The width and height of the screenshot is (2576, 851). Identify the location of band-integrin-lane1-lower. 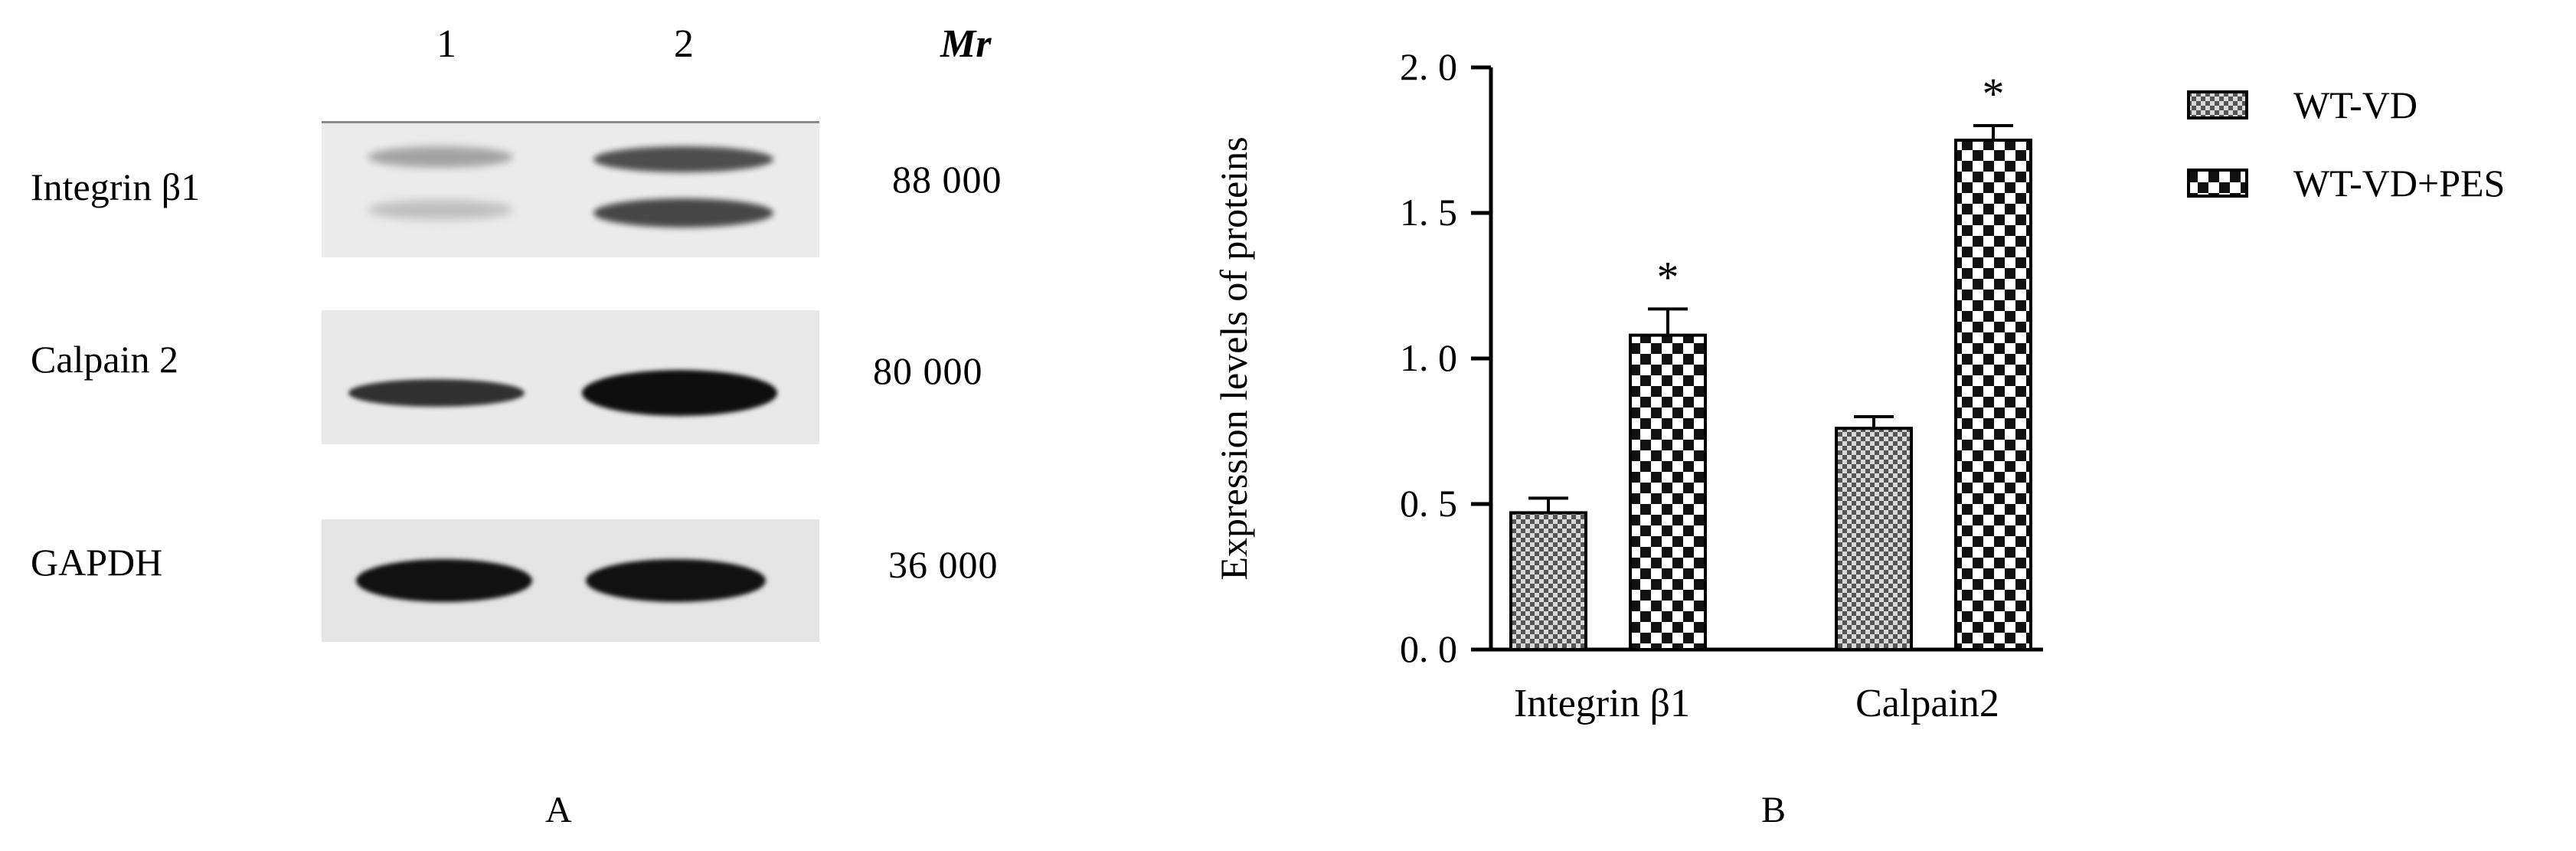
(440, 210).